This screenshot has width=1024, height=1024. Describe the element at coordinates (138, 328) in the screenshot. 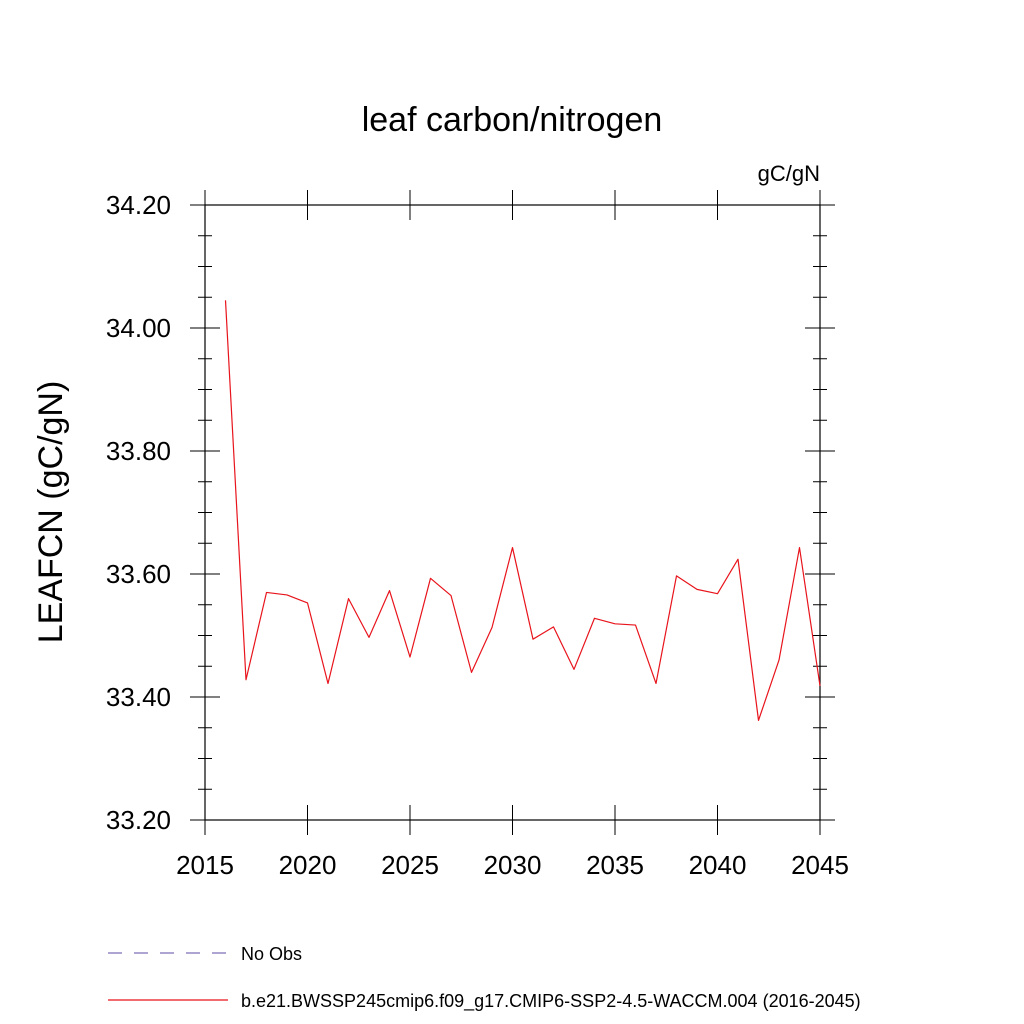

I see `y-tick-label: 34.00` at that location.